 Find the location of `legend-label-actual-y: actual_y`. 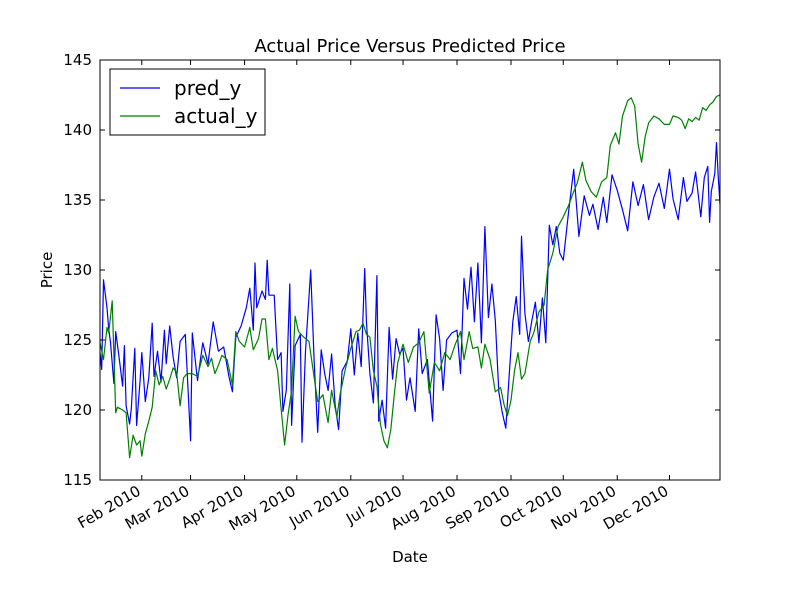

legend-label-actual-y: actual_y is located at coordinates (216, 116).